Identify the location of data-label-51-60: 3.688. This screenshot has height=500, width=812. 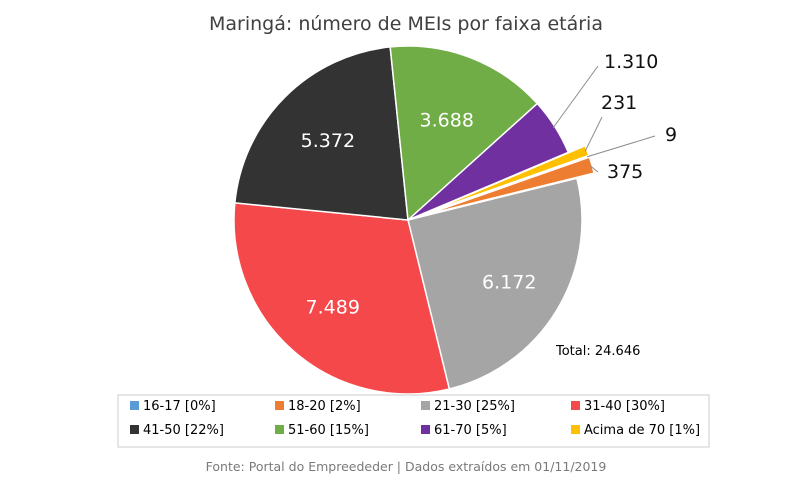
(447, 120).